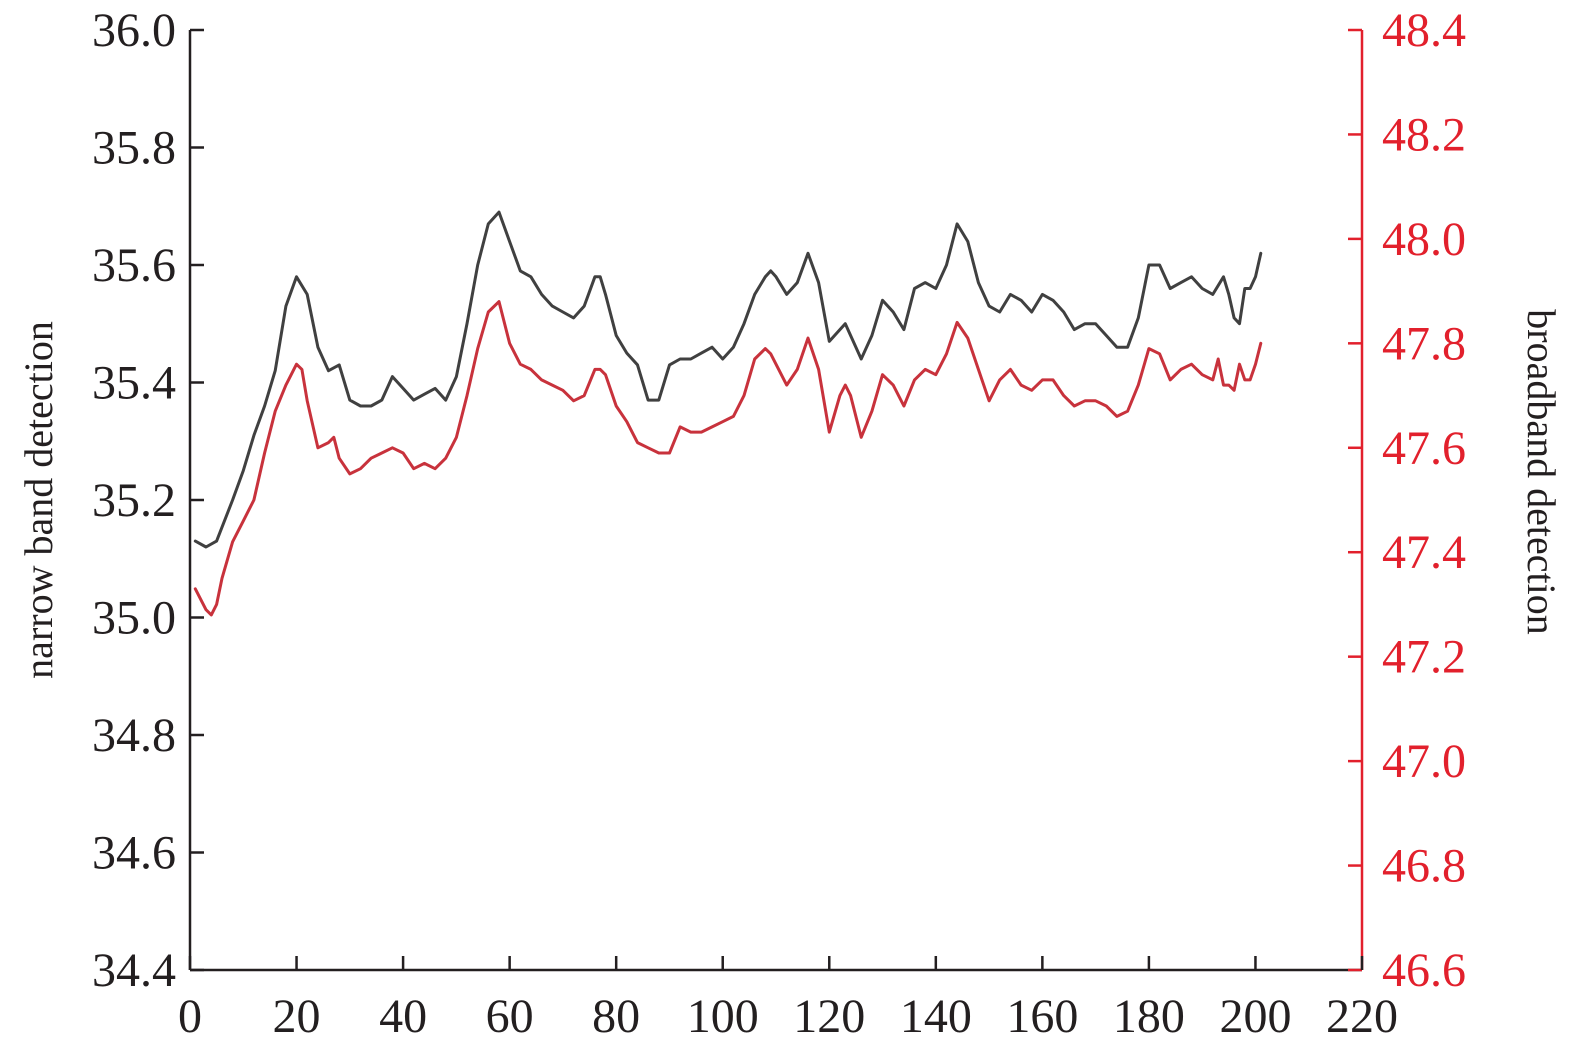 The width and height of the screenshot is (1575, 1053). Describe the element at coordinates (1255, 1016) in the screenshot. I see `x-tick-label: 200` at that location.